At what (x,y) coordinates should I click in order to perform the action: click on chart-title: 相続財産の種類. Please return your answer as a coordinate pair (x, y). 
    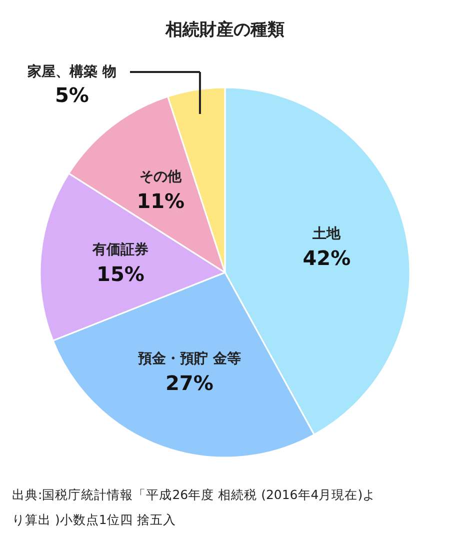
    Looking at the image, I should click on (224, 30).